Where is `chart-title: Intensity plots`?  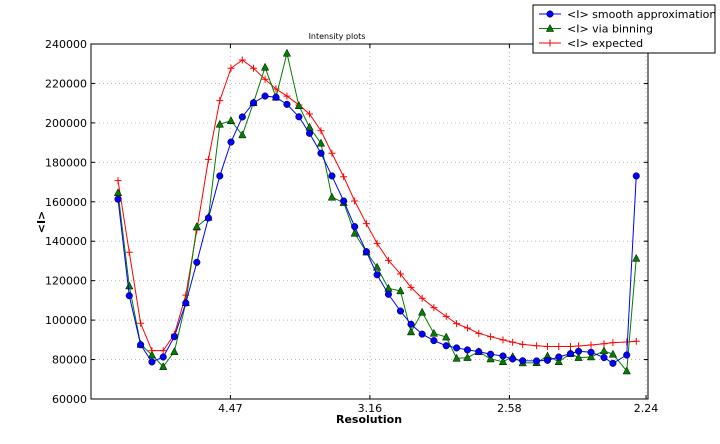
chart-title: Intensity plots is located at coordinates (337, 36).